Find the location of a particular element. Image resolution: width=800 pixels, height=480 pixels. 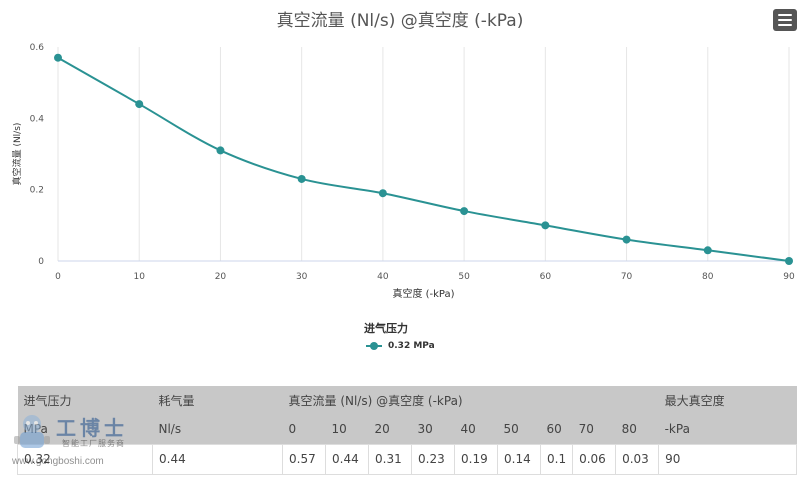

x-tick-label: 10 is located at coordinates (139, 277).